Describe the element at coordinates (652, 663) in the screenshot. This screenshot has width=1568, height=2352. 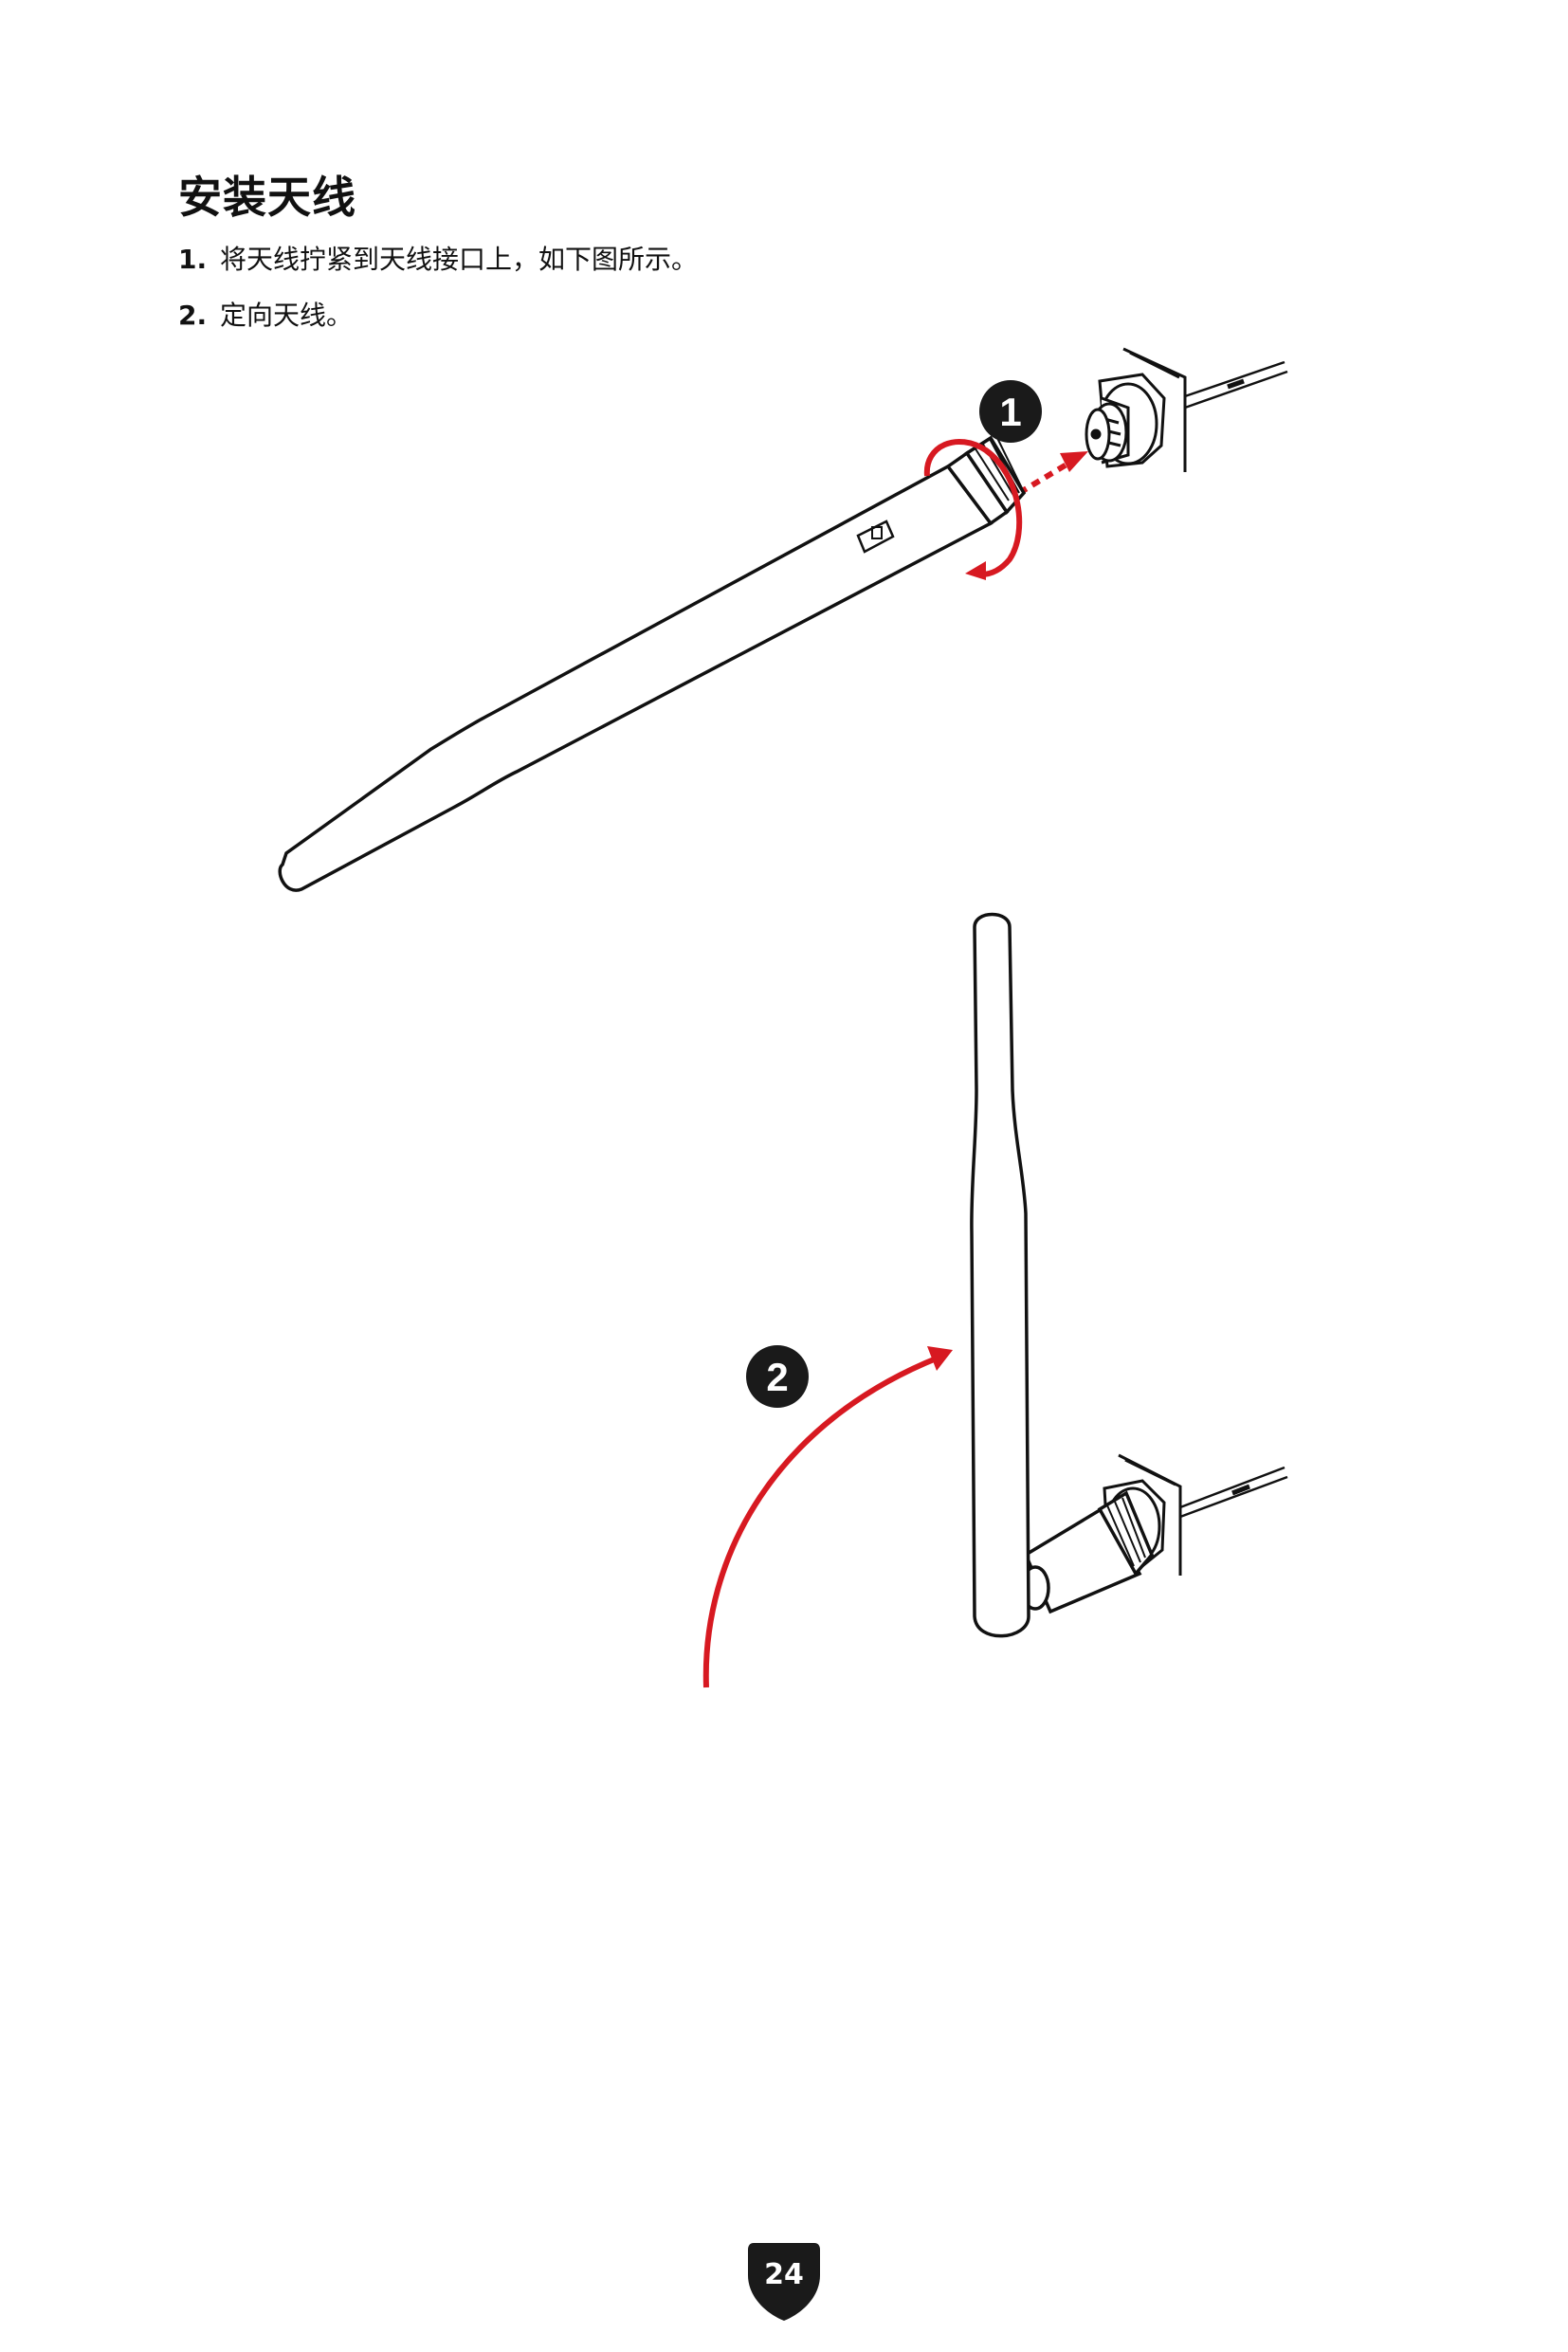
I see `antenna-angled` at that location.